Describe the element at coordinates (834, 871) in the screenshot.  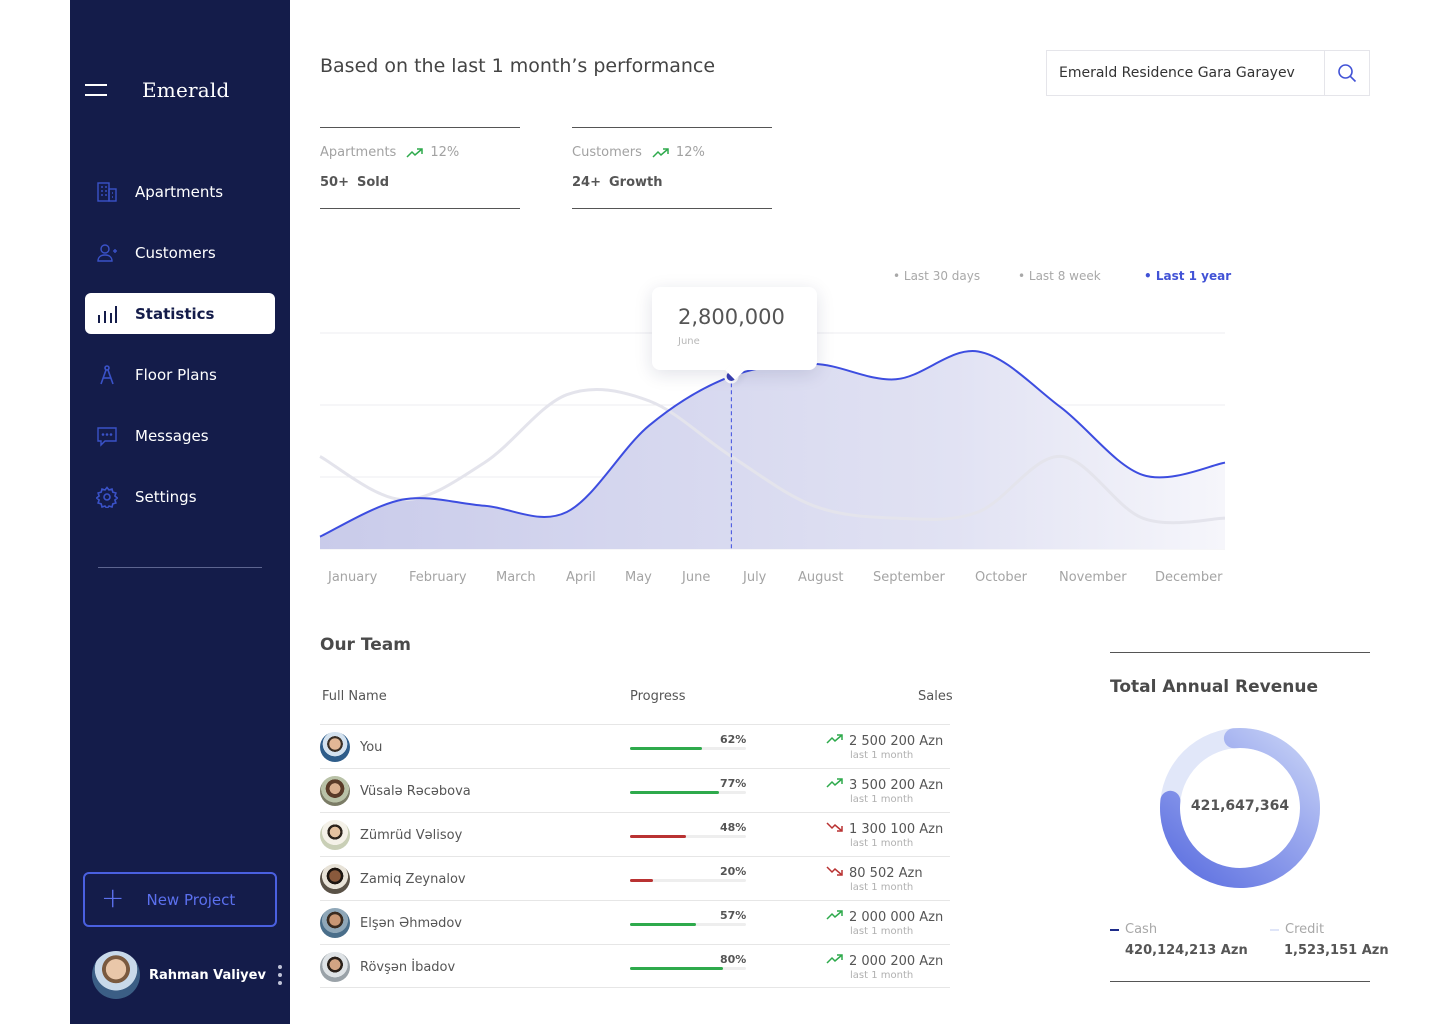
I see `trend-down-icon` at that location.